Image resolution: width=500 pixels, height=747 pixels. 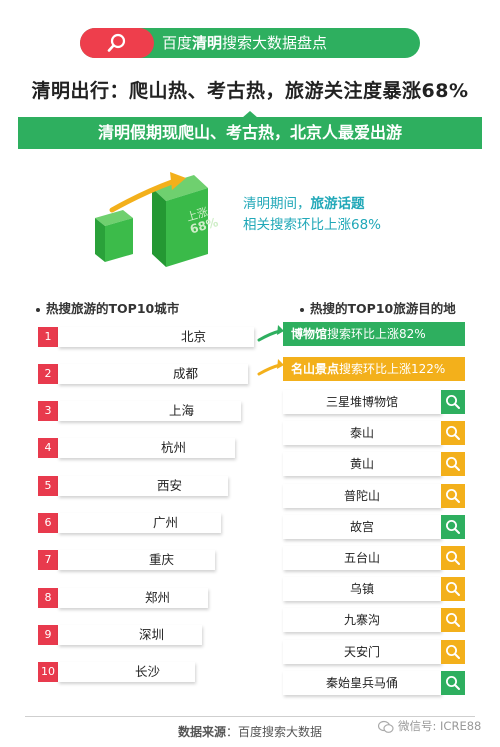 What do you see at coordinates (48, 598) in the screenshot?
I see `rank-badge: 8` at bounding box center [48, 598].